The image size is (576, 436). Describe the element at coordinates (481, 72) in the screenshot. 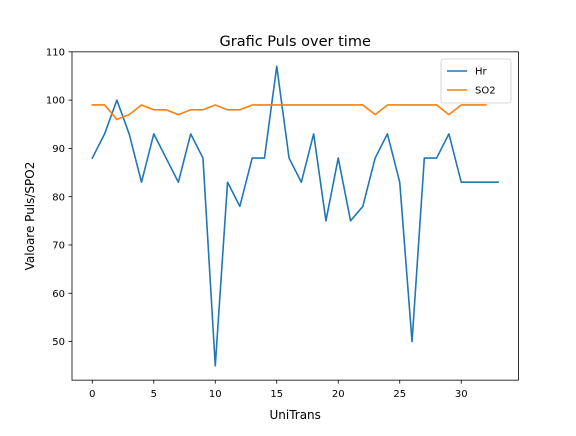

I see `legend-label-hr: Hr` at that location.